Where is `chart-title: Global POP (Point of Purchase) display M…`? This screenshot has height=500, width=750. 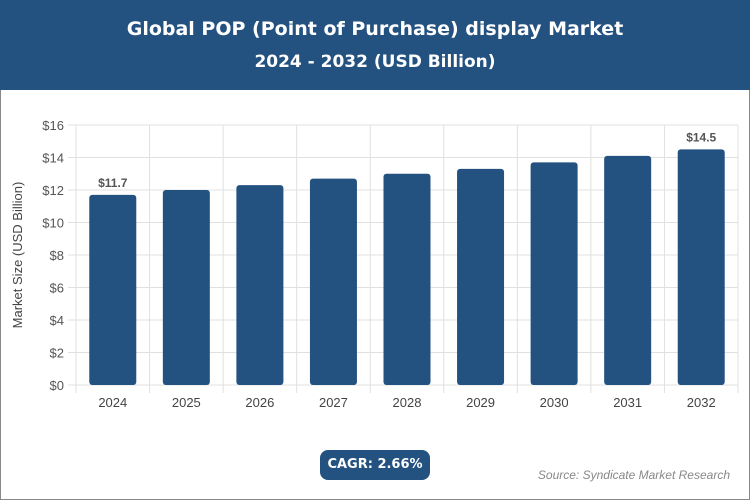 chart-title: Global POP (Point of Purchase) display M… is located at coordinates (375, 29).